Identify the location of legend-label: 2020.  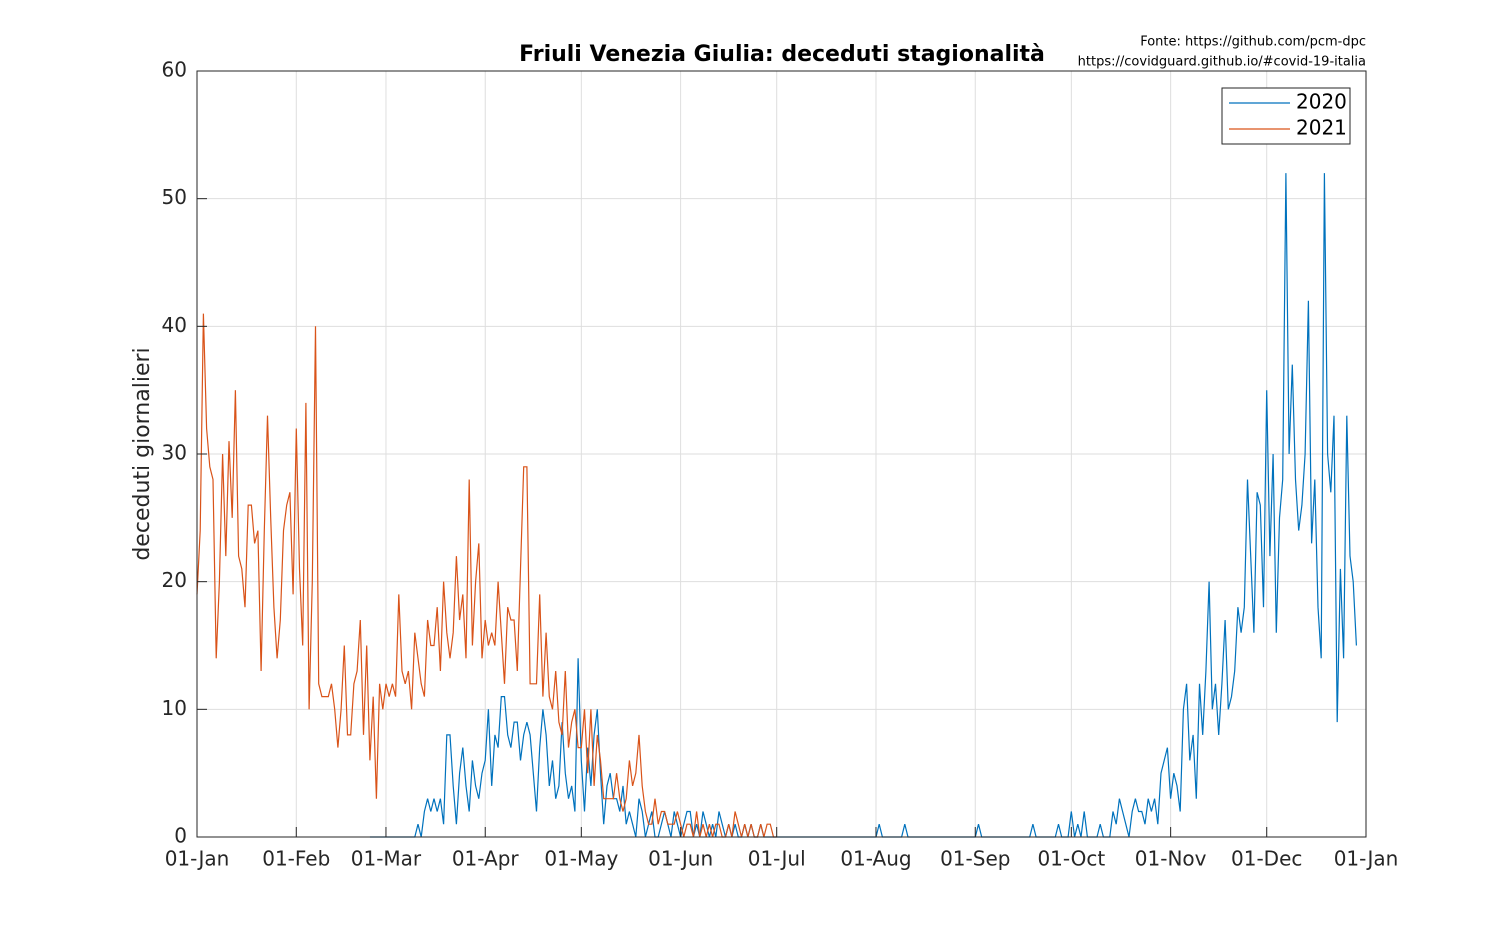
(1321, 102).